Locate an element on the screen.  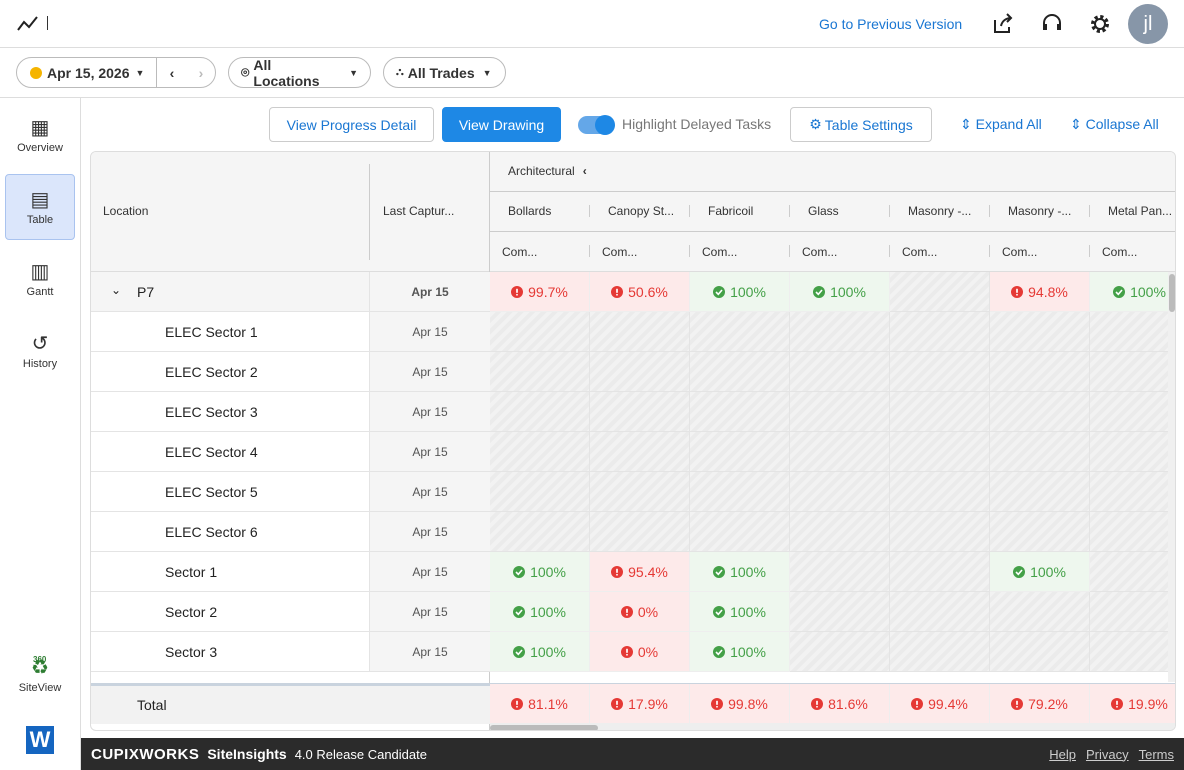
progress-cell: 81.6% is located at coordinates (840, 704).